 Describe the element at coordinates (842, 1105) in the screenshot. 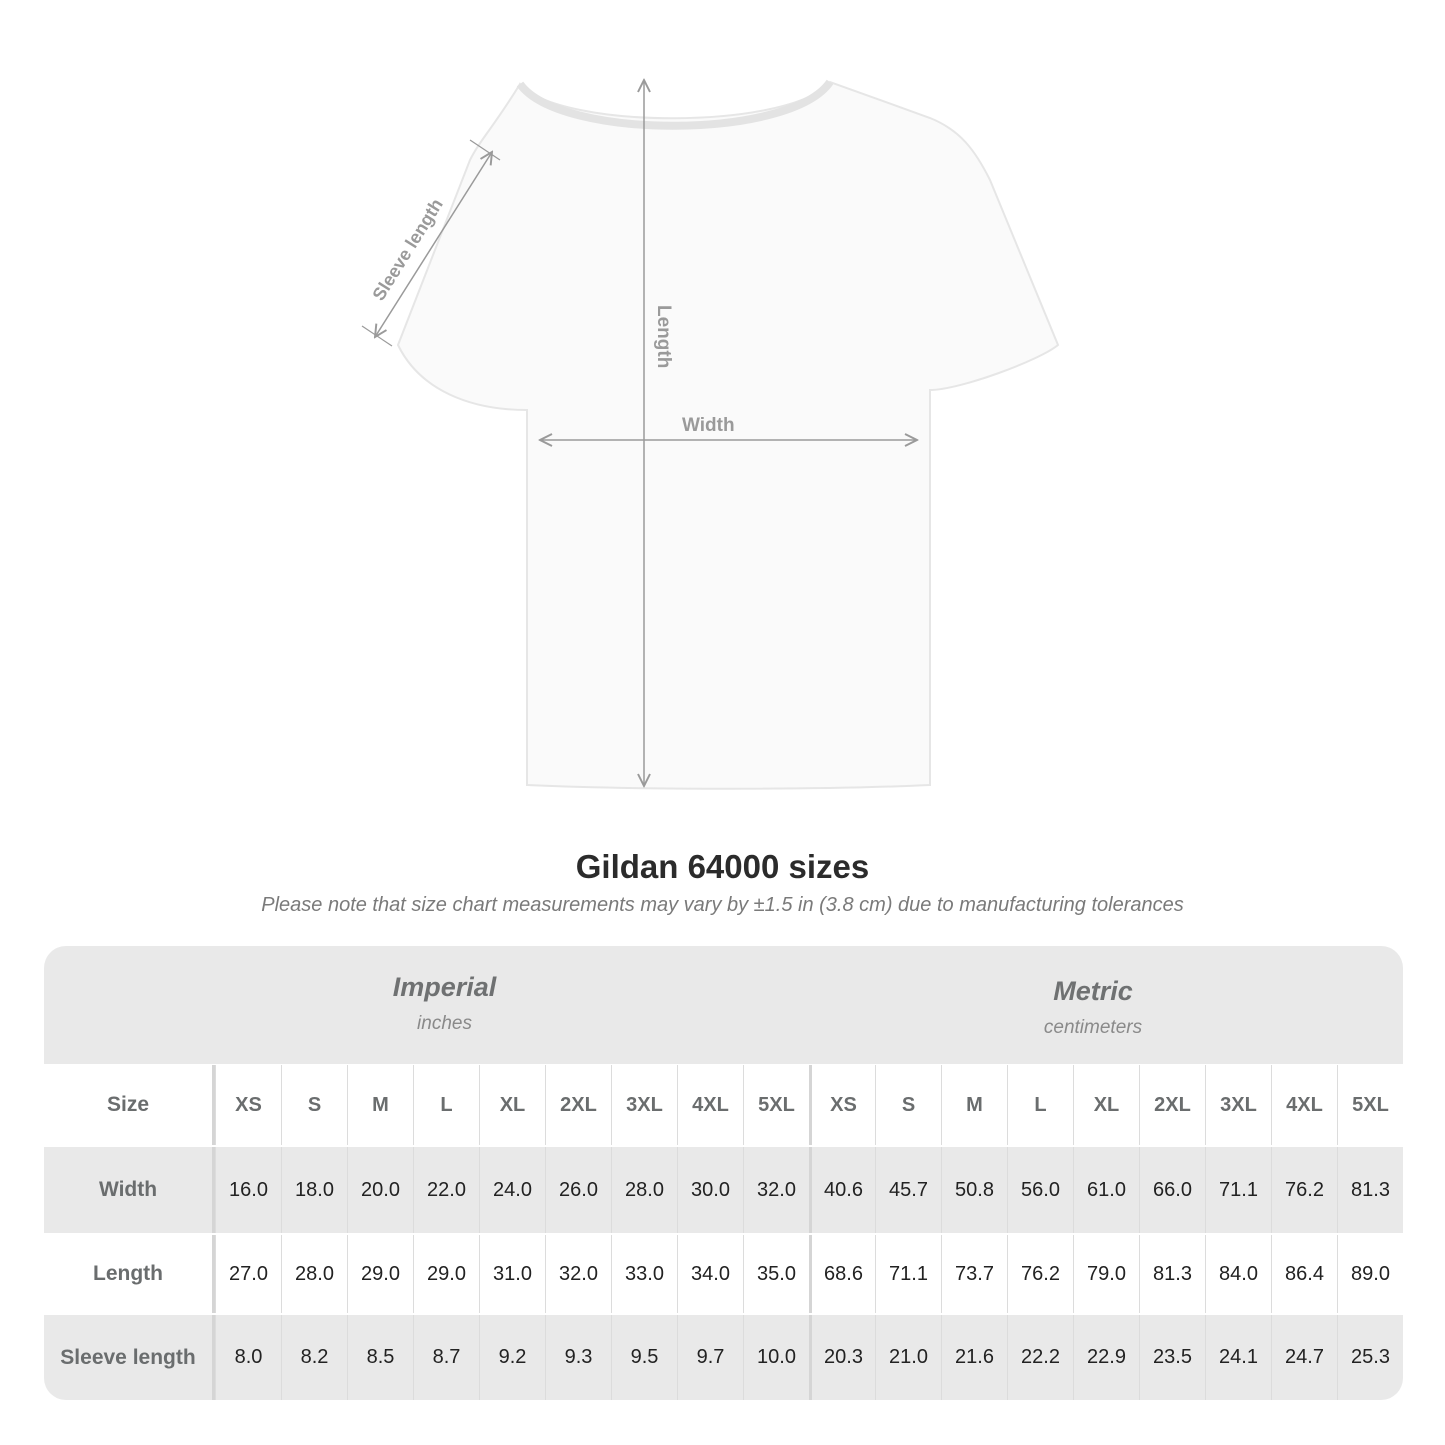

I see `size-header-metric: XS` at that location.